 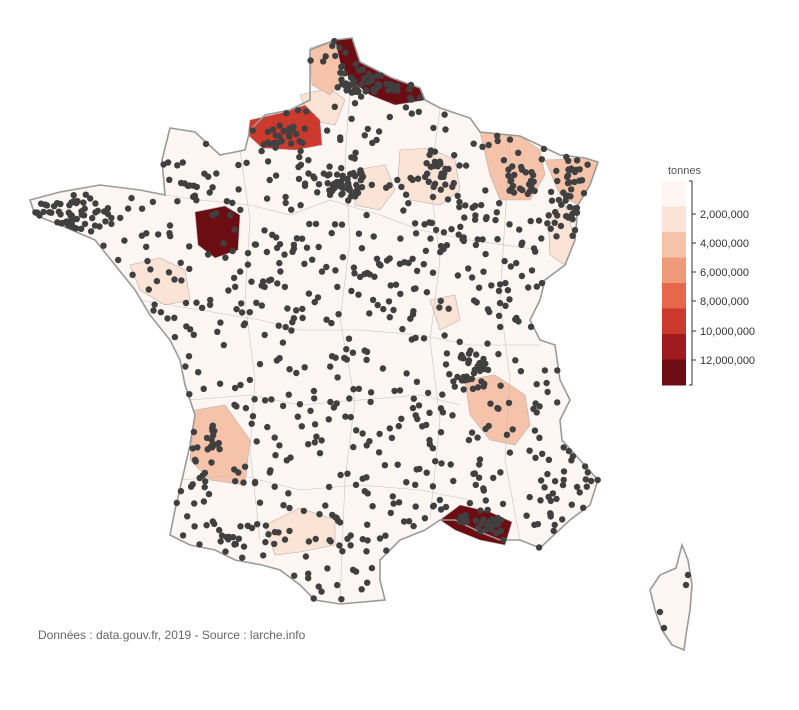 What do you see at coordinates (724, 302) in the screenshot?
I see `legend-tick-label: 8,000,000` at bounding box center [724, 302].